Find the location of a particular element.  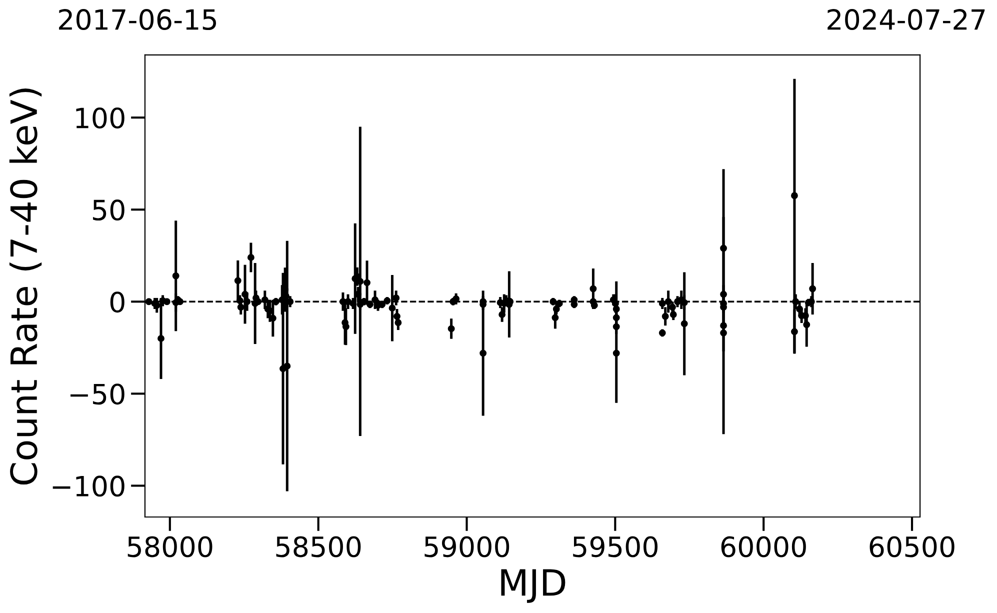

x-tick-label: 58500 is located at coordinates (318, 547).